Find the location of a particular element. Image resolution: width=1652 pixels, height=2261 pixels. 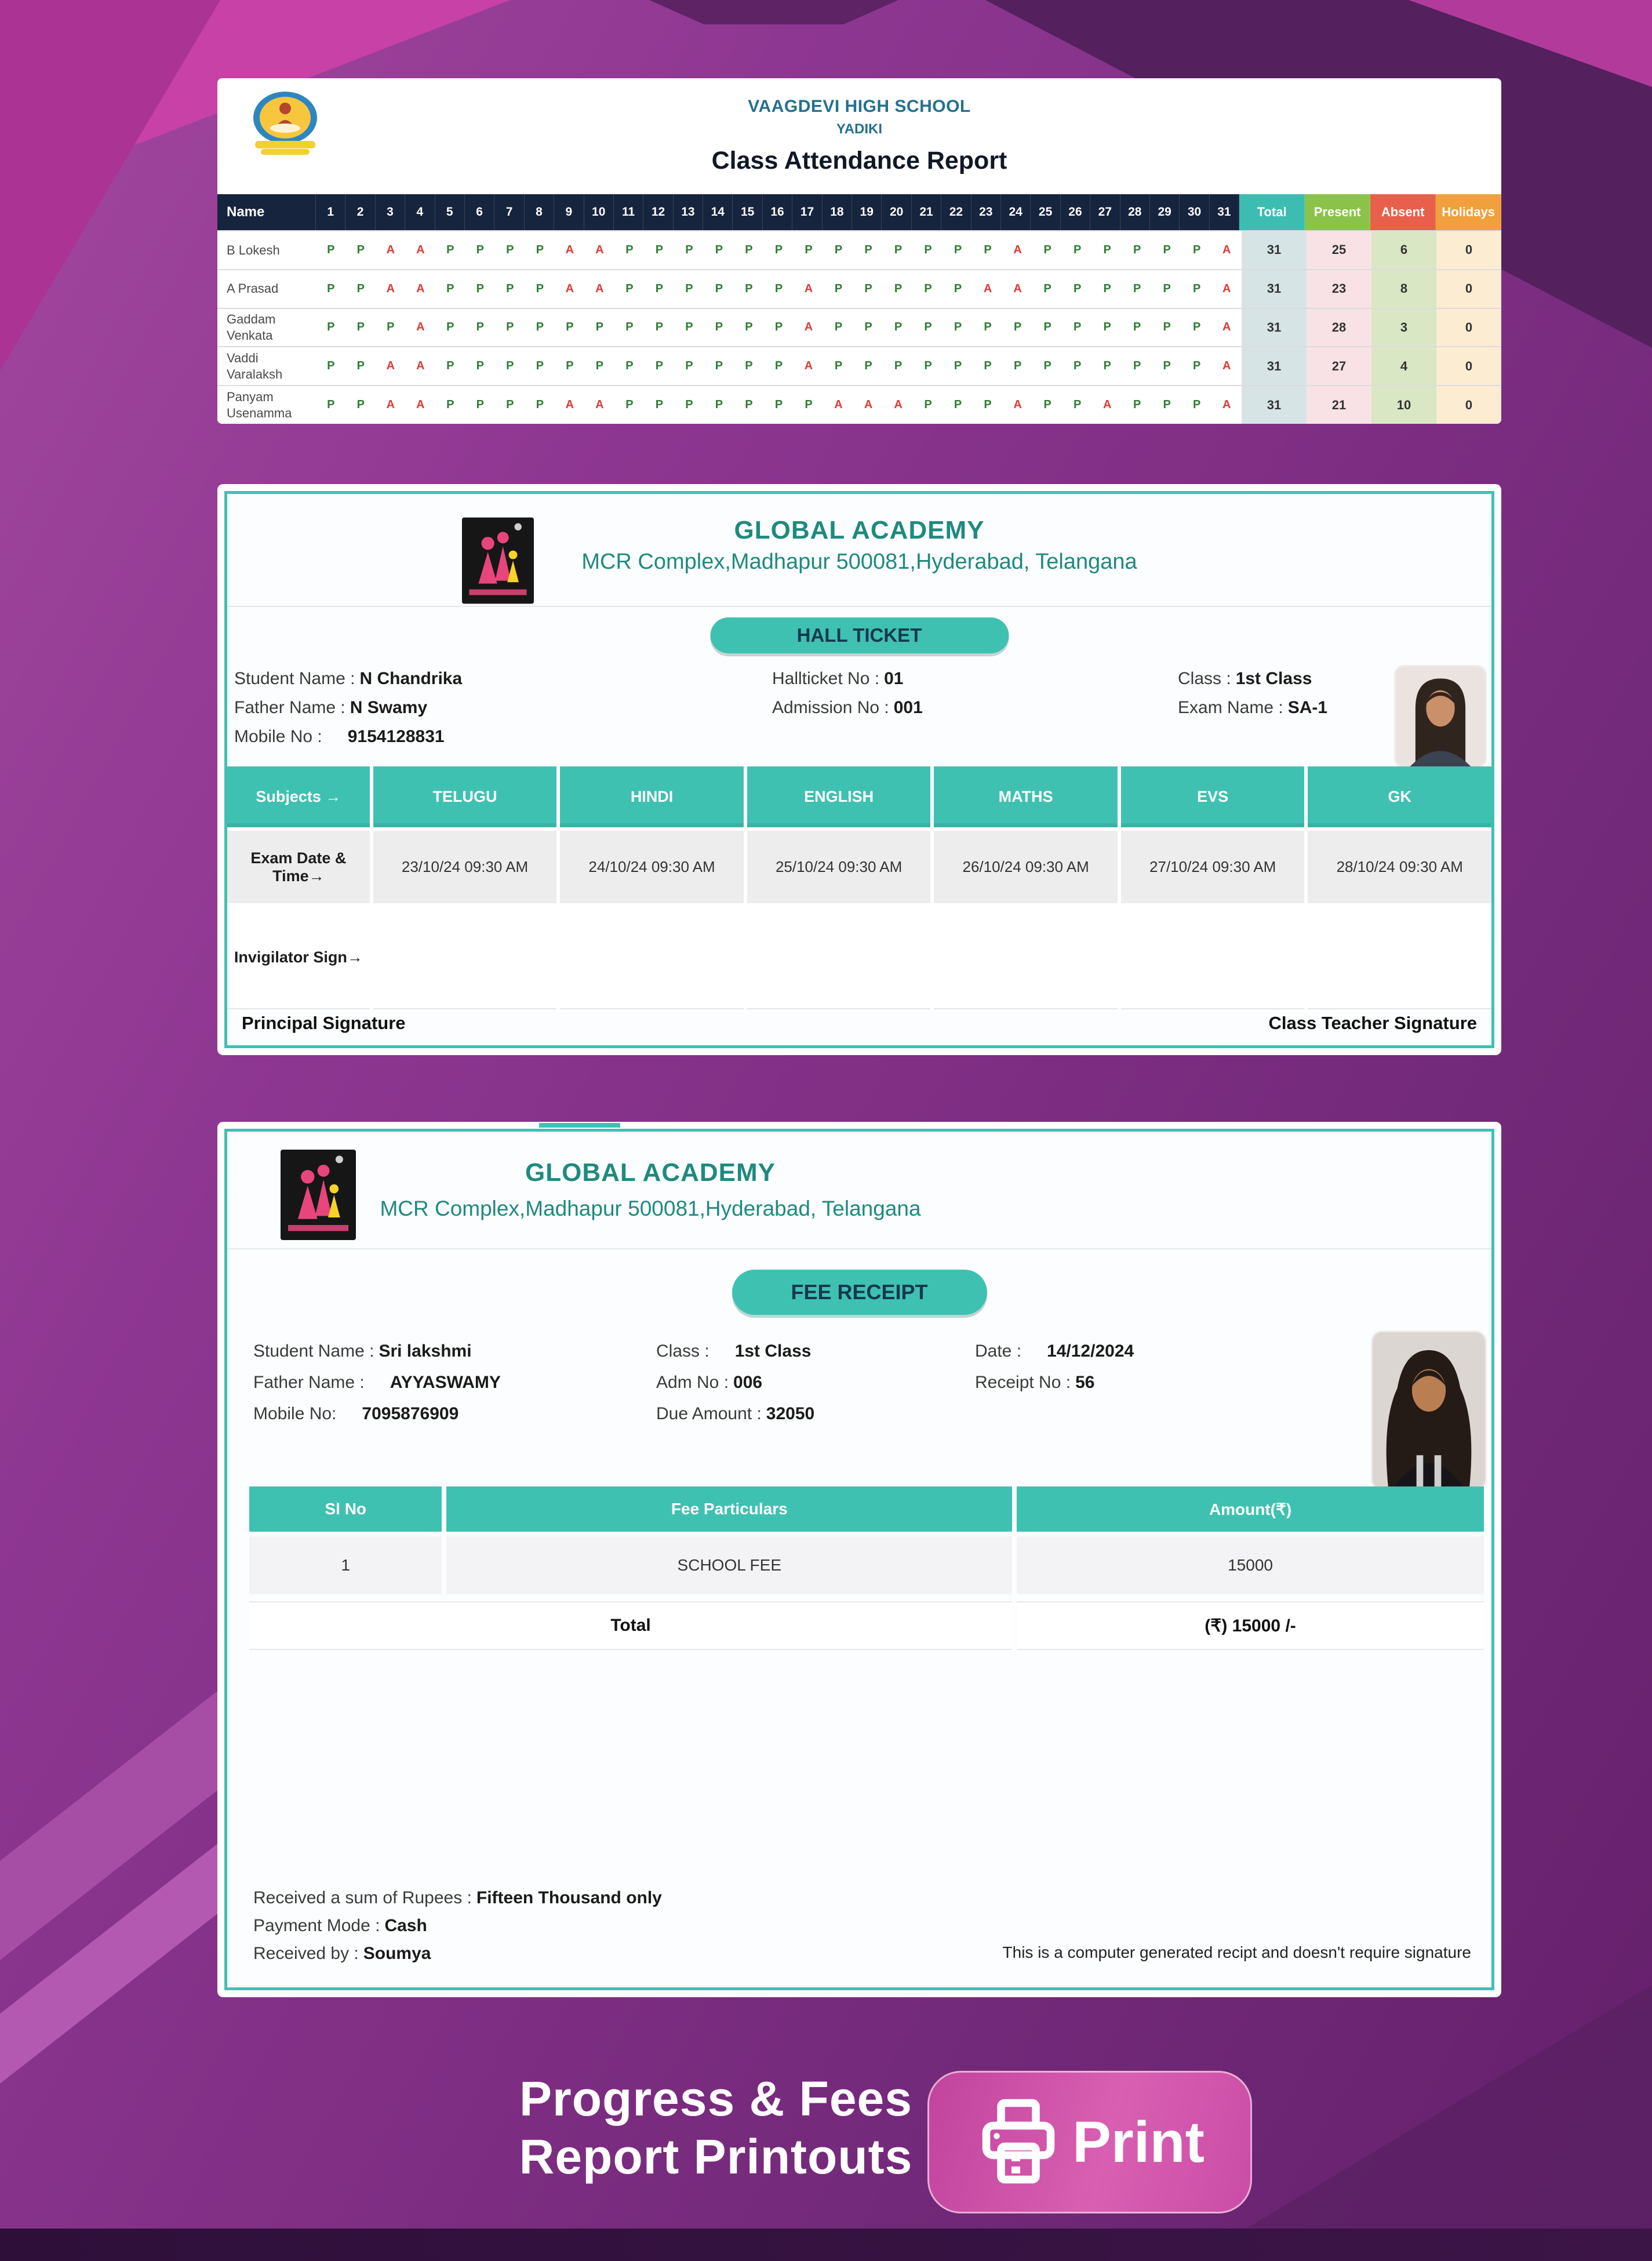

payment-mode-line: Payment Mode : Cash is located at coordinates (457, 1926).